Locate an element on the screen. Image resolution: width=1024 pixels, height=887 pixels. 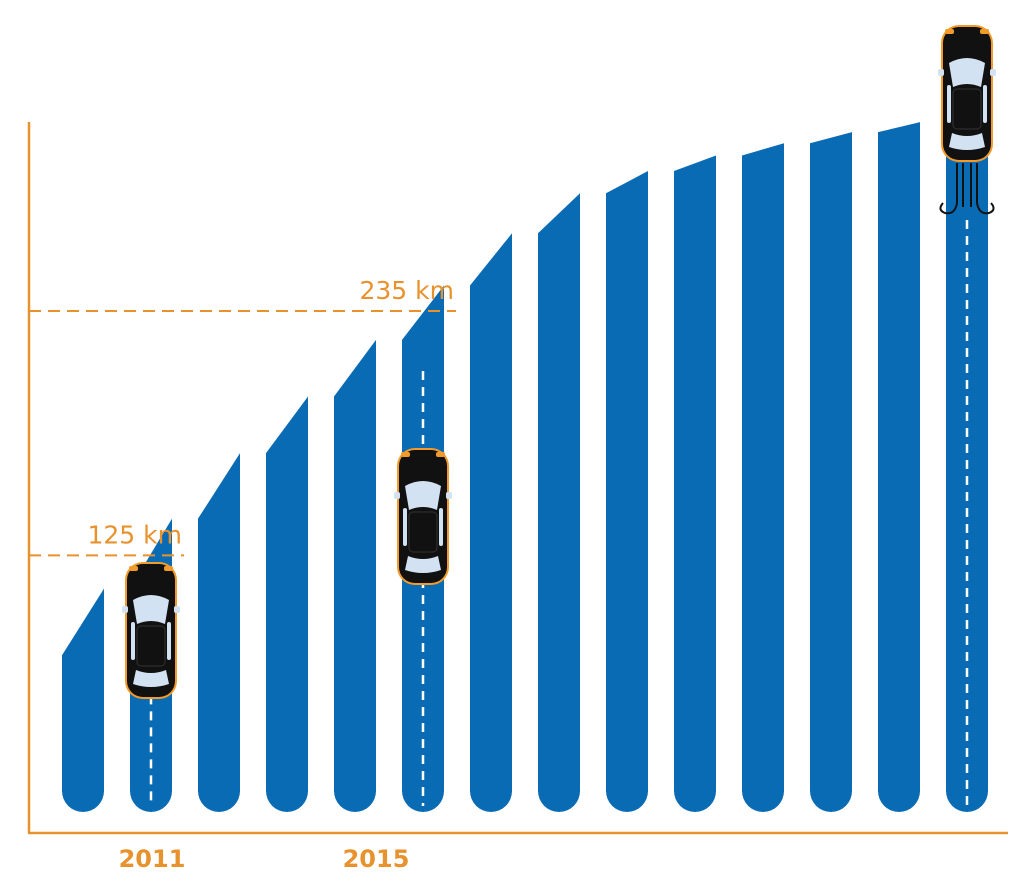
bar-2013 is located at coordinates (219, 632).